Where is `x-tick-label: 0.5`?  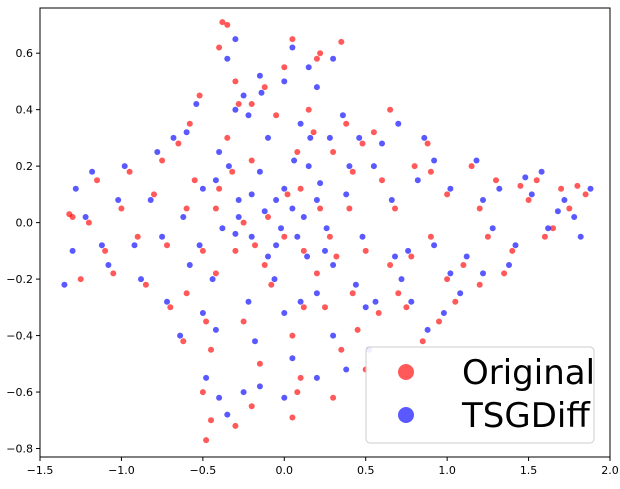
x-tick-label: 0.5 is located at coordinates (366, 470).